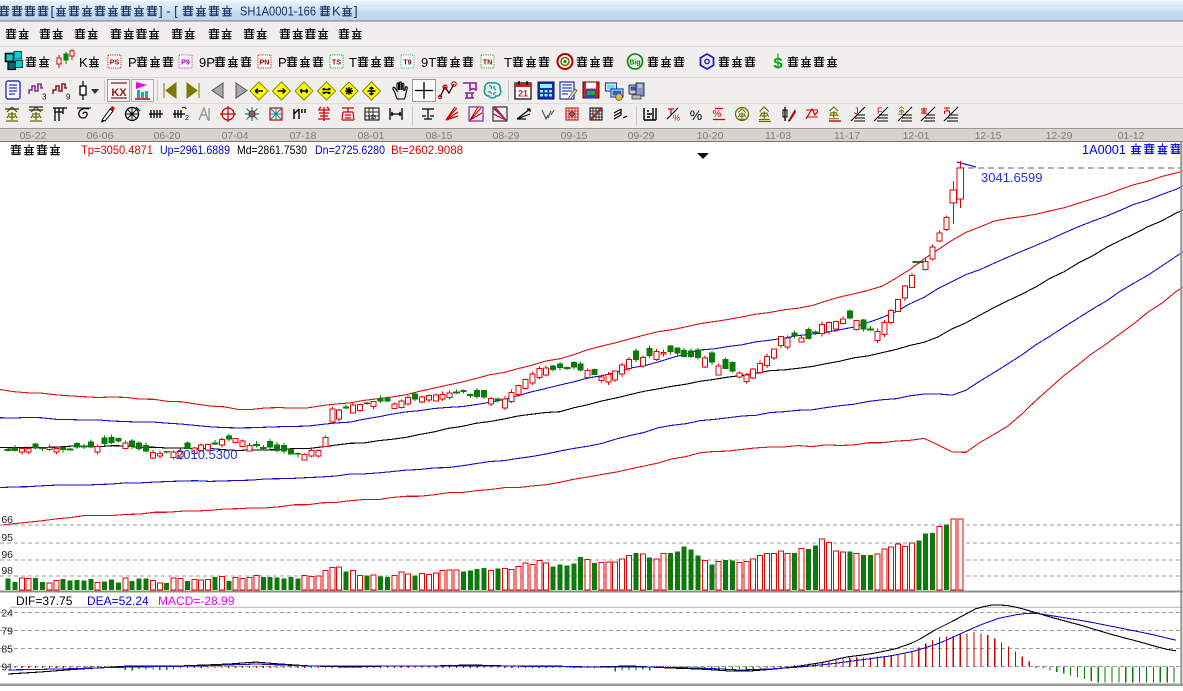 The width and height of the screenshot is (1183, 691). Describe the element at coordinates (439, 136) in the screenshot. I see `svg-text: 08-15` at that location.